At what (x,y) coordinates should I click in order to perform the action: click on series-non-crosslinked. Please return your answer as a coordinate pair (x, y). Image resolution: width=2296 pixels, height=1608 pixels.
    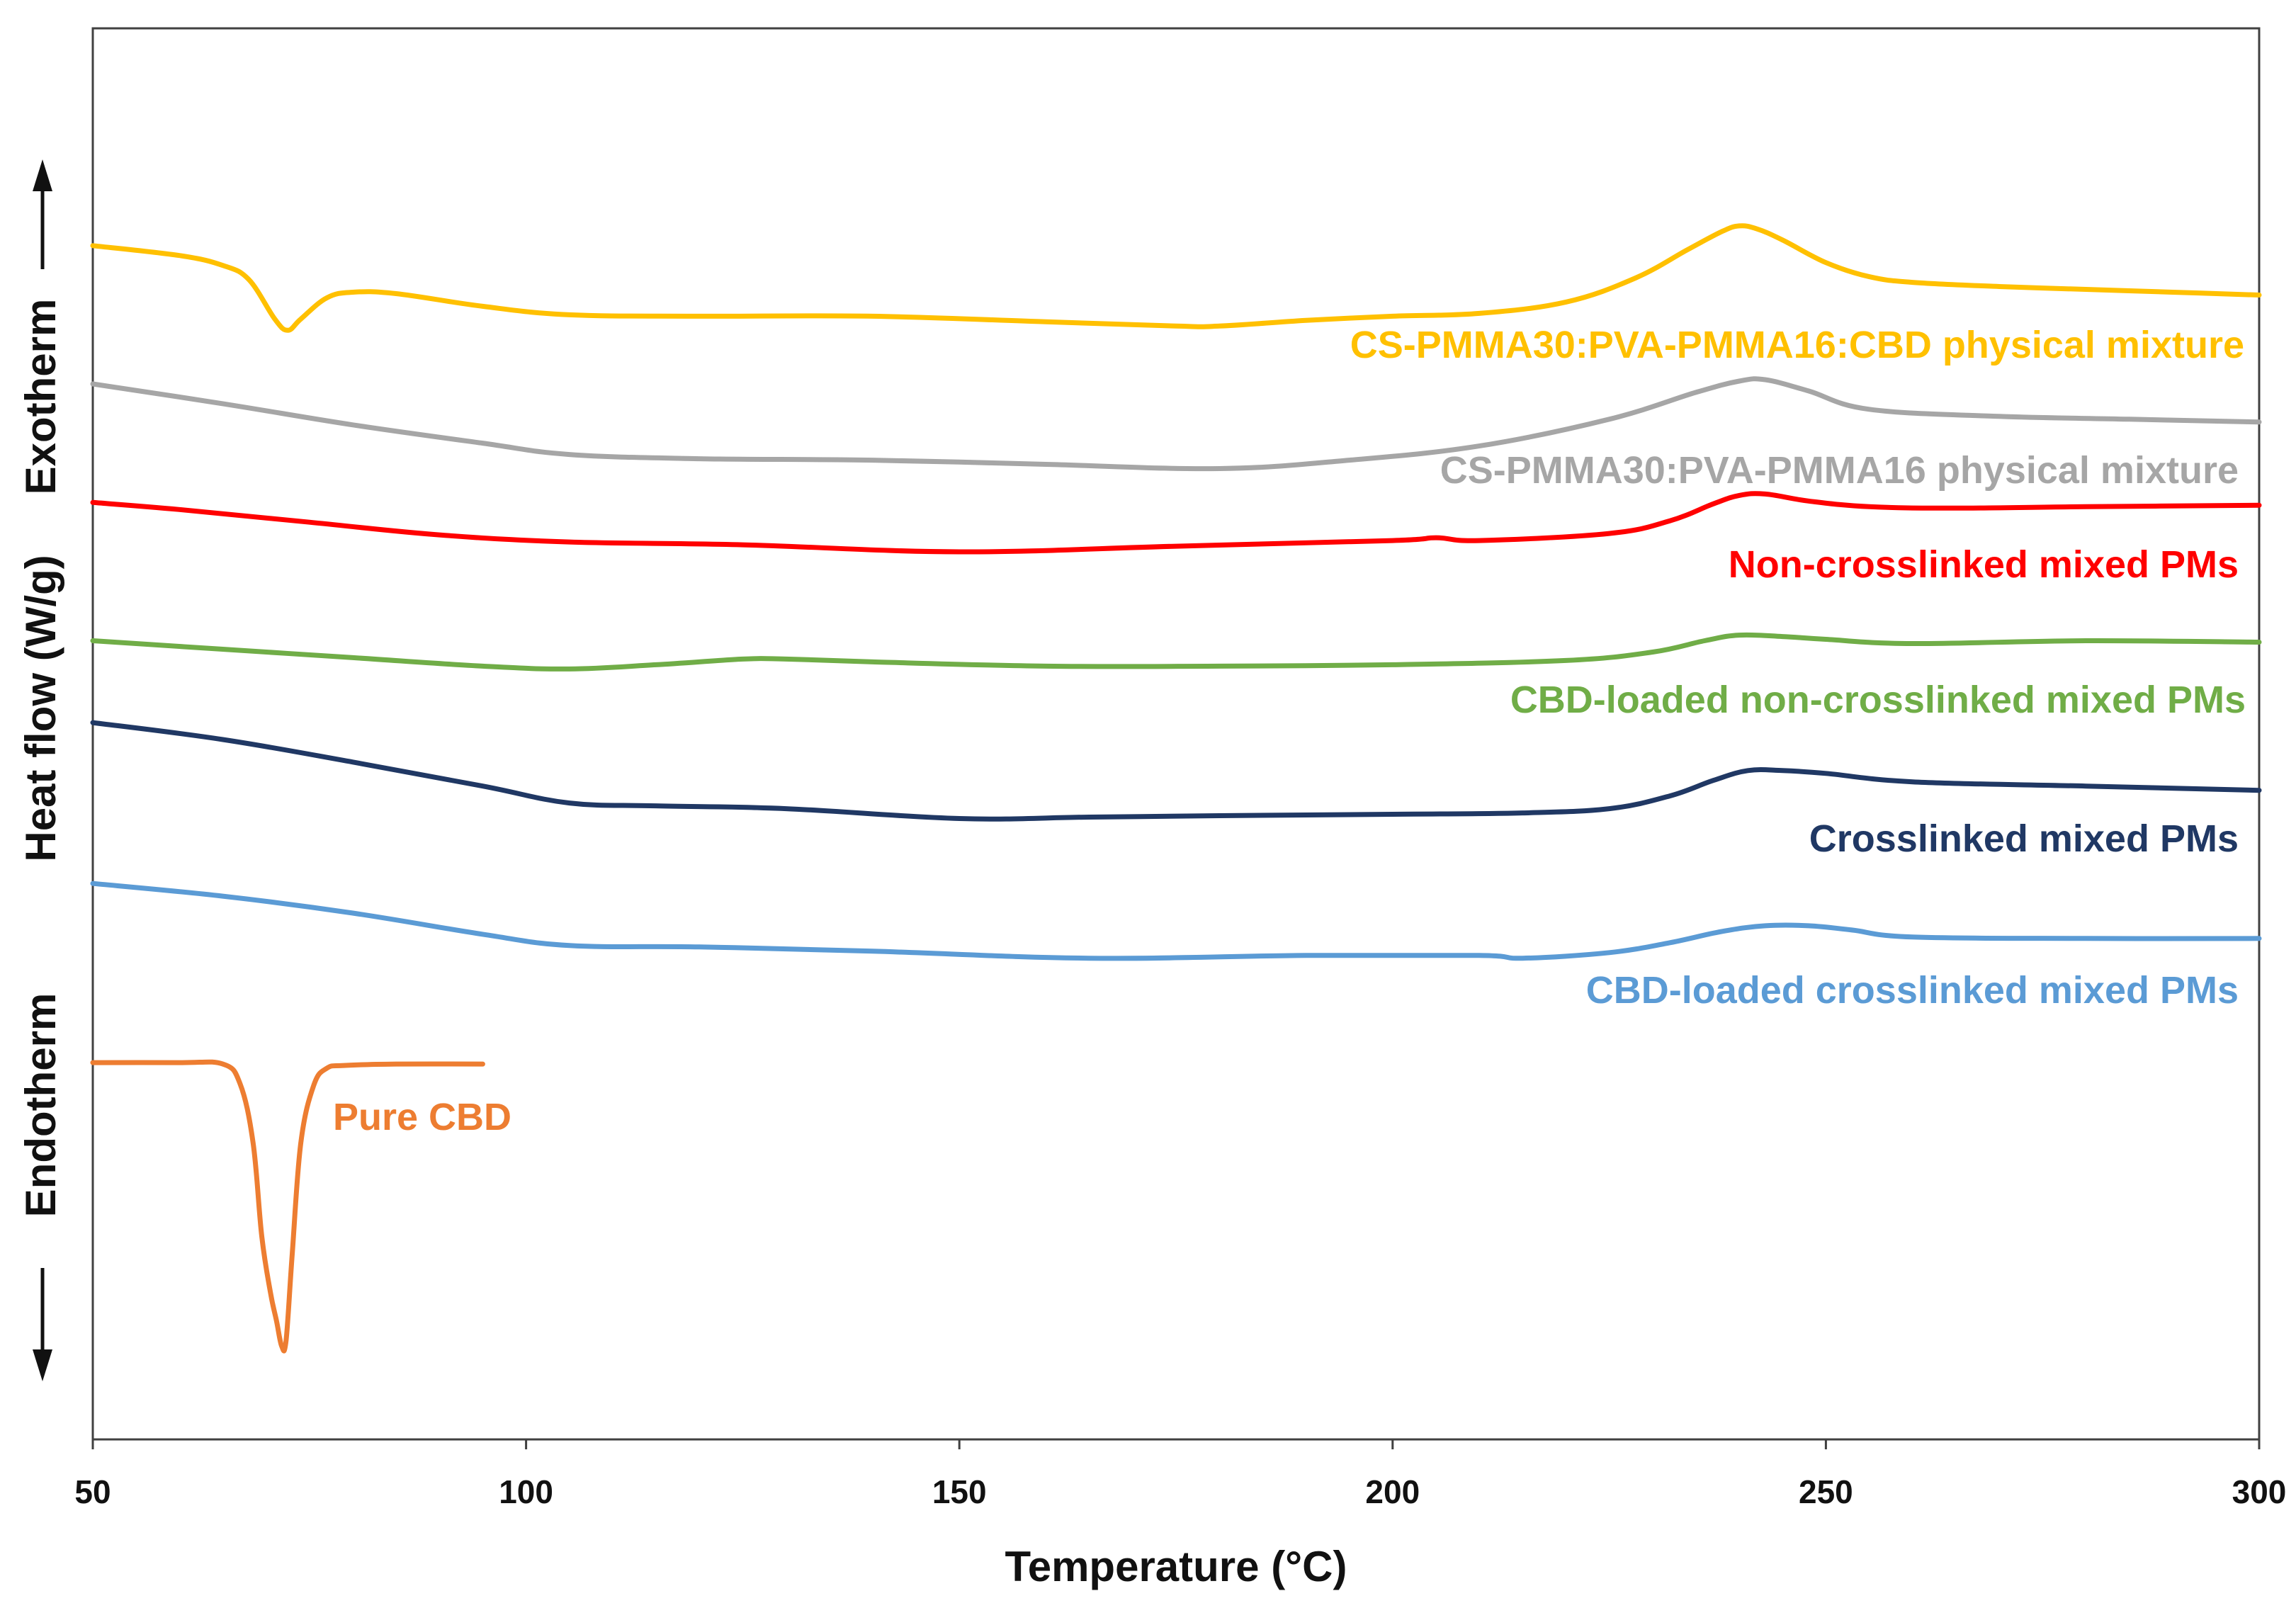
    Looking at the image, I should click on (1176, 523).